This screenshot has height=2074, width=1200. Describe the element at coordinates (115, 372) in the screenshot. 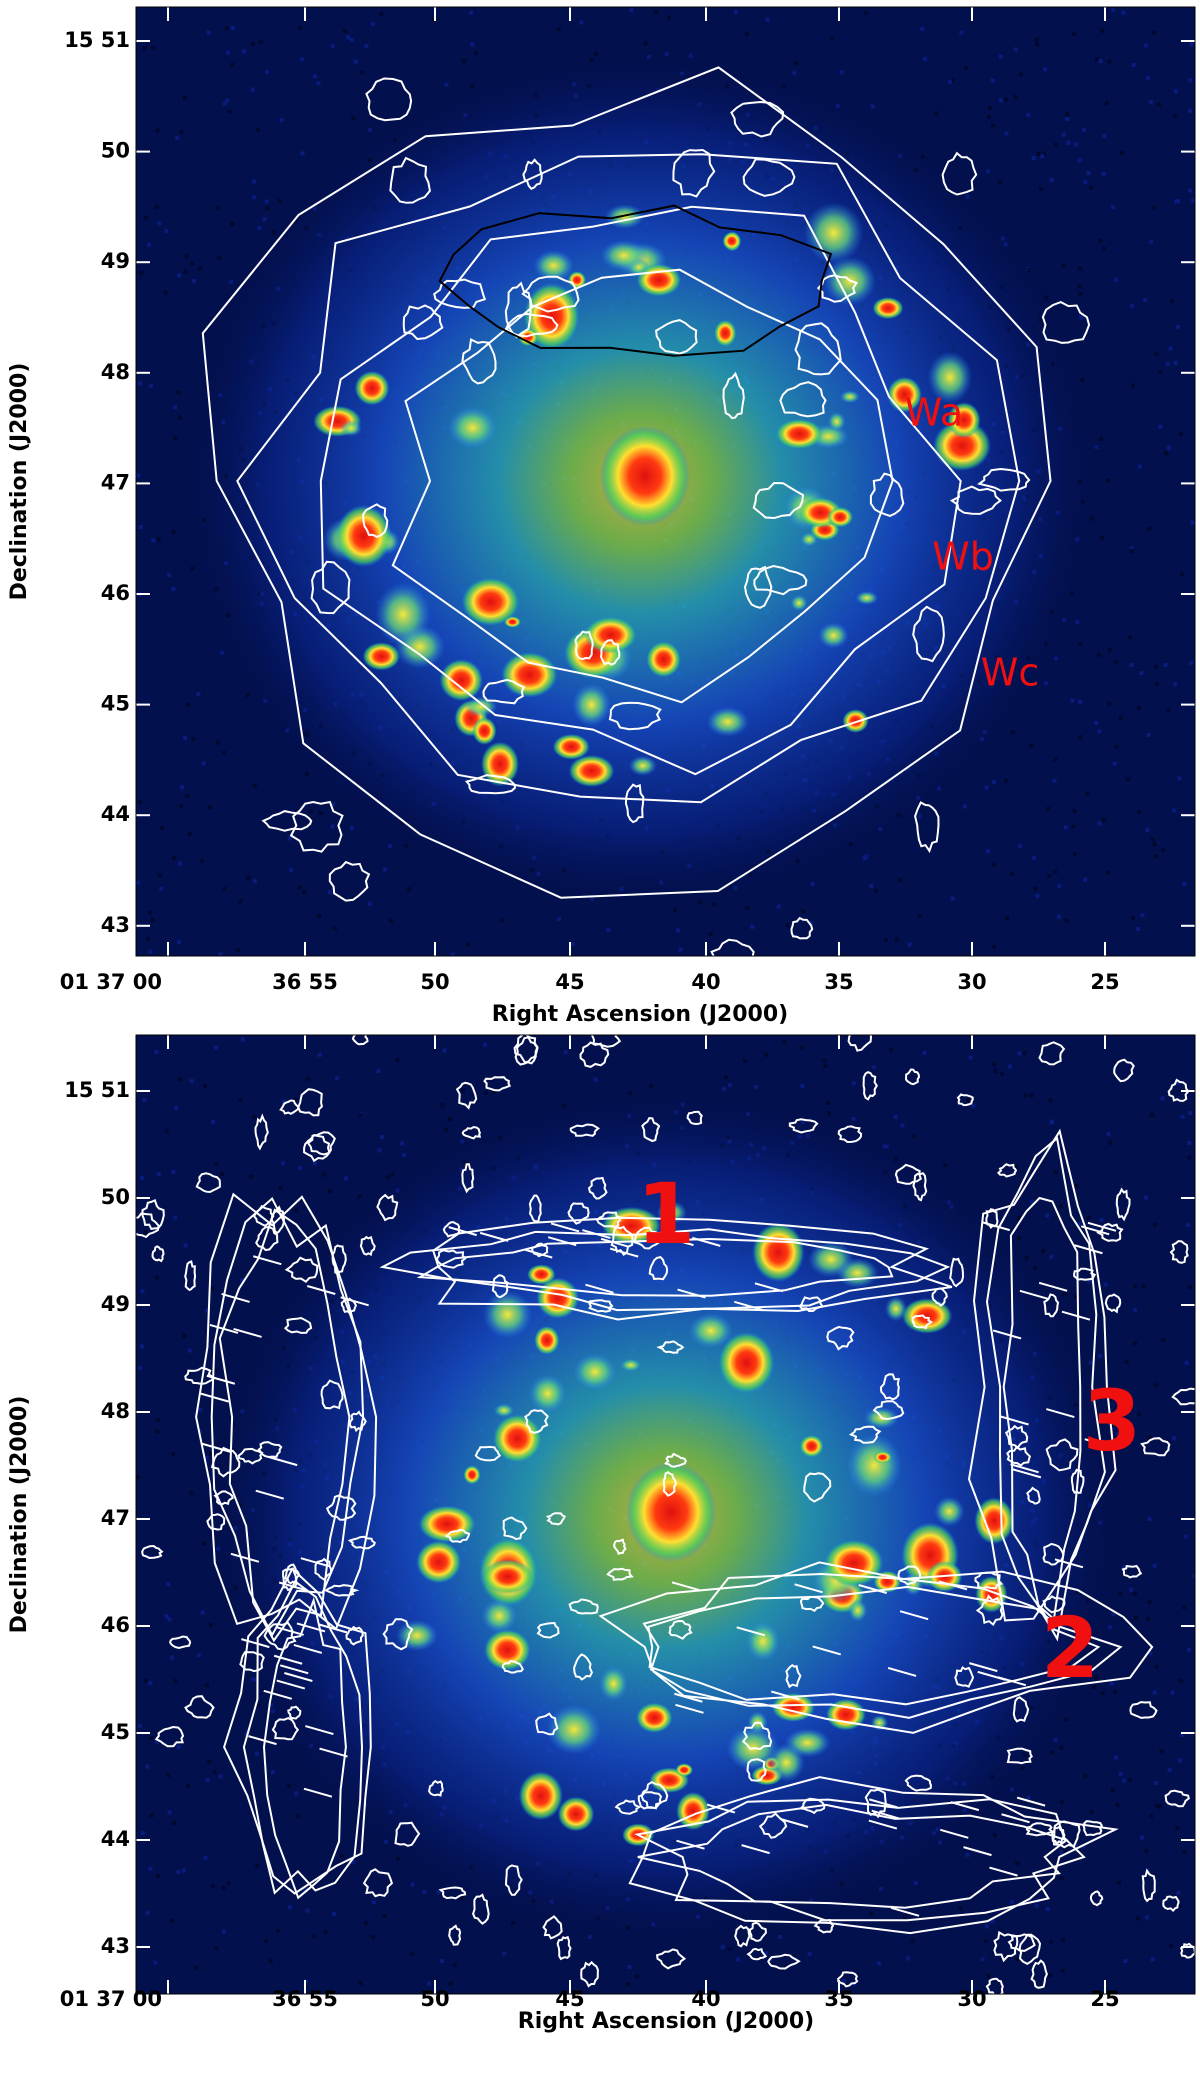

I see `y-tick-label: 48` at that location.